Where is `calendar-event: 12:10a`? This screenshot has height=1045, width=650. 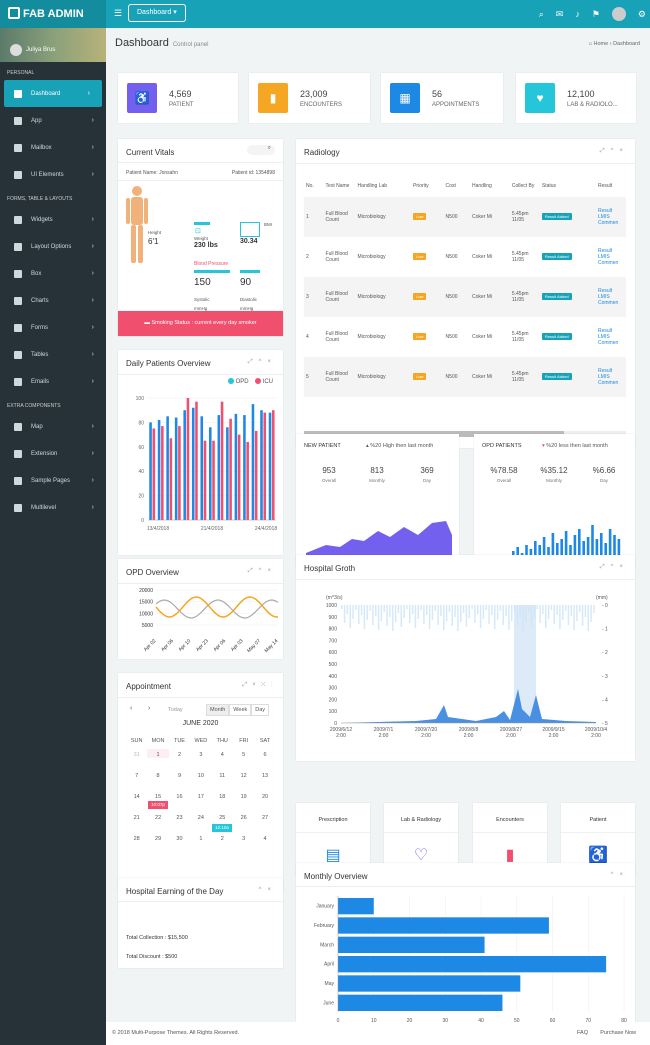
calendar-event: 12:10a is located at coordinates (222, 828).